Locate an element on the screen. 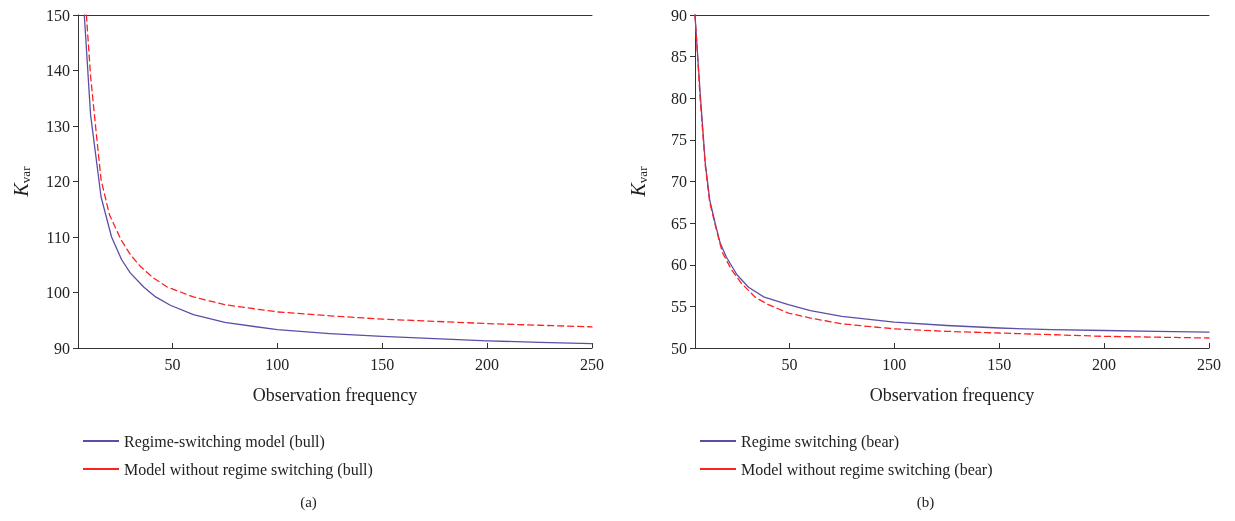 The image size is (1235, 521). y-tick-label: 70 is located at coordinates (679, 181).